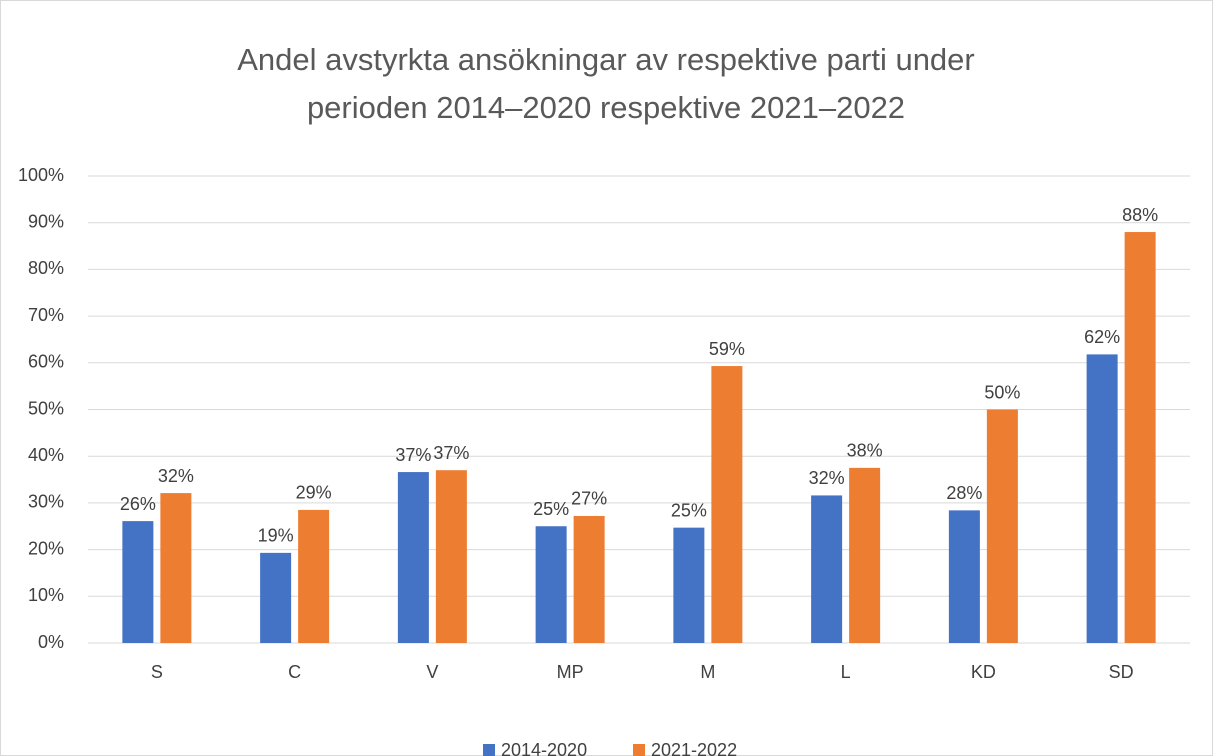 Image resolution: width=1213 pixels, height=756 pixels. What do you see at coordinates (276, 536) in the screenshot?
I see `data-label: 19%` at bounding box center [276, 536].